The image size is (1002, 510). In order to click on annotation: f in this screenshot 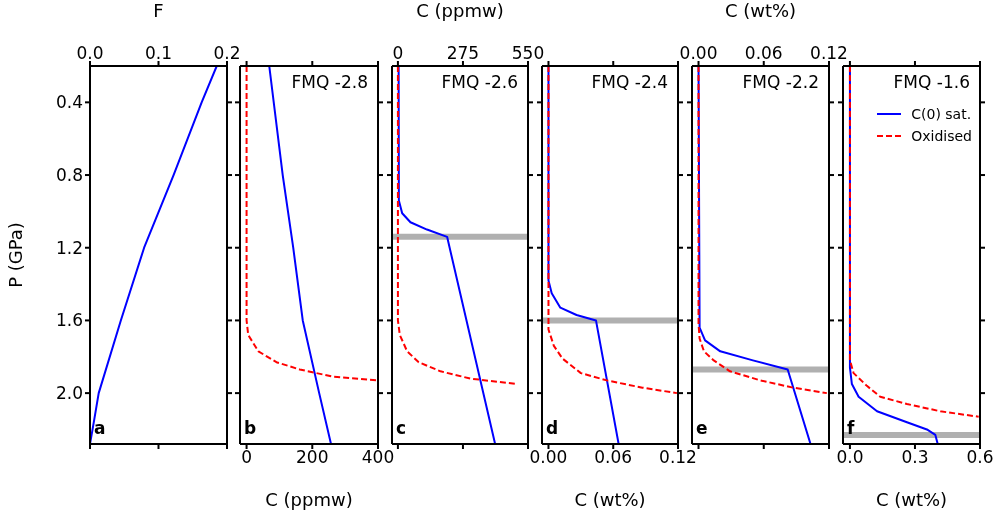, I will do `click(851, 428)`.